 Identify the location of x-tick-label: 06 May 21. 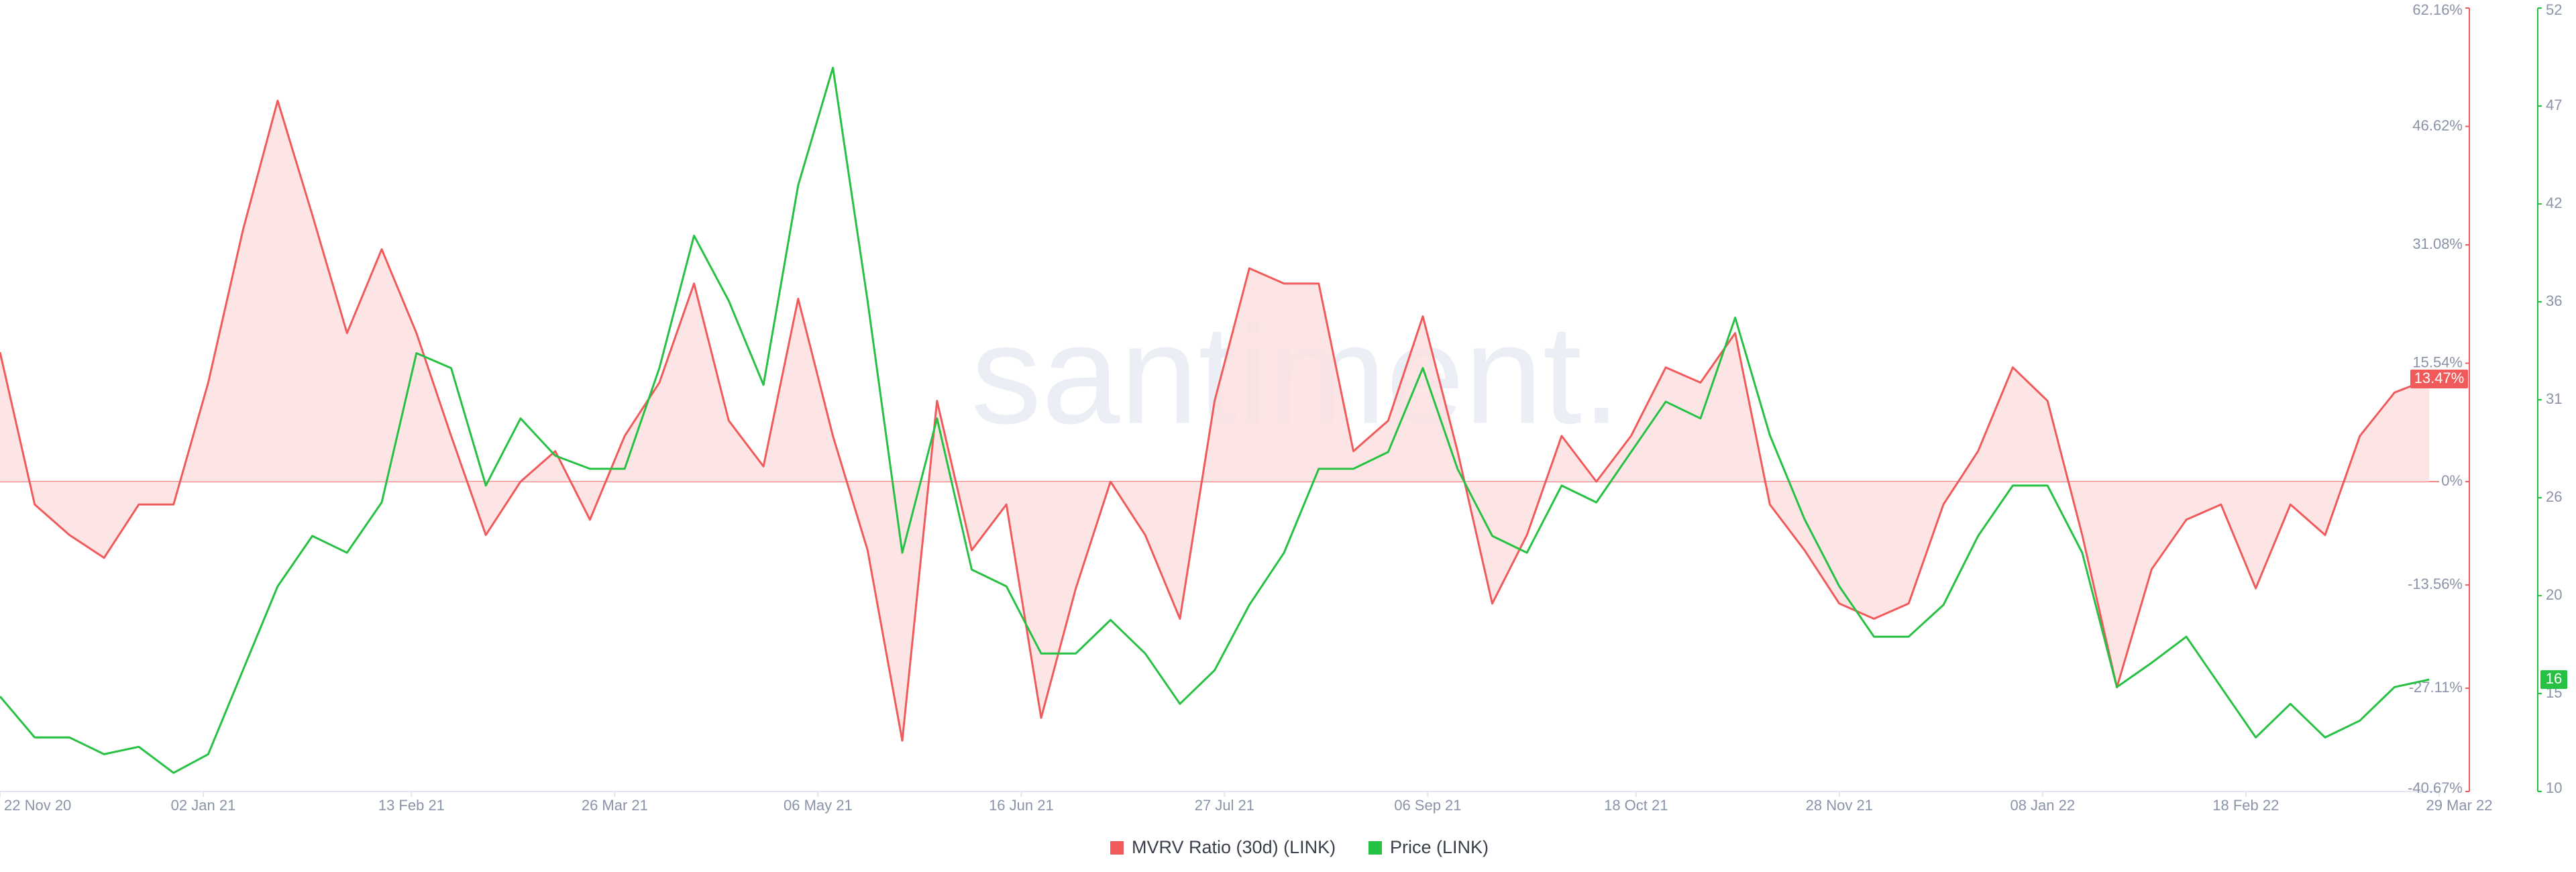
(818, 805).